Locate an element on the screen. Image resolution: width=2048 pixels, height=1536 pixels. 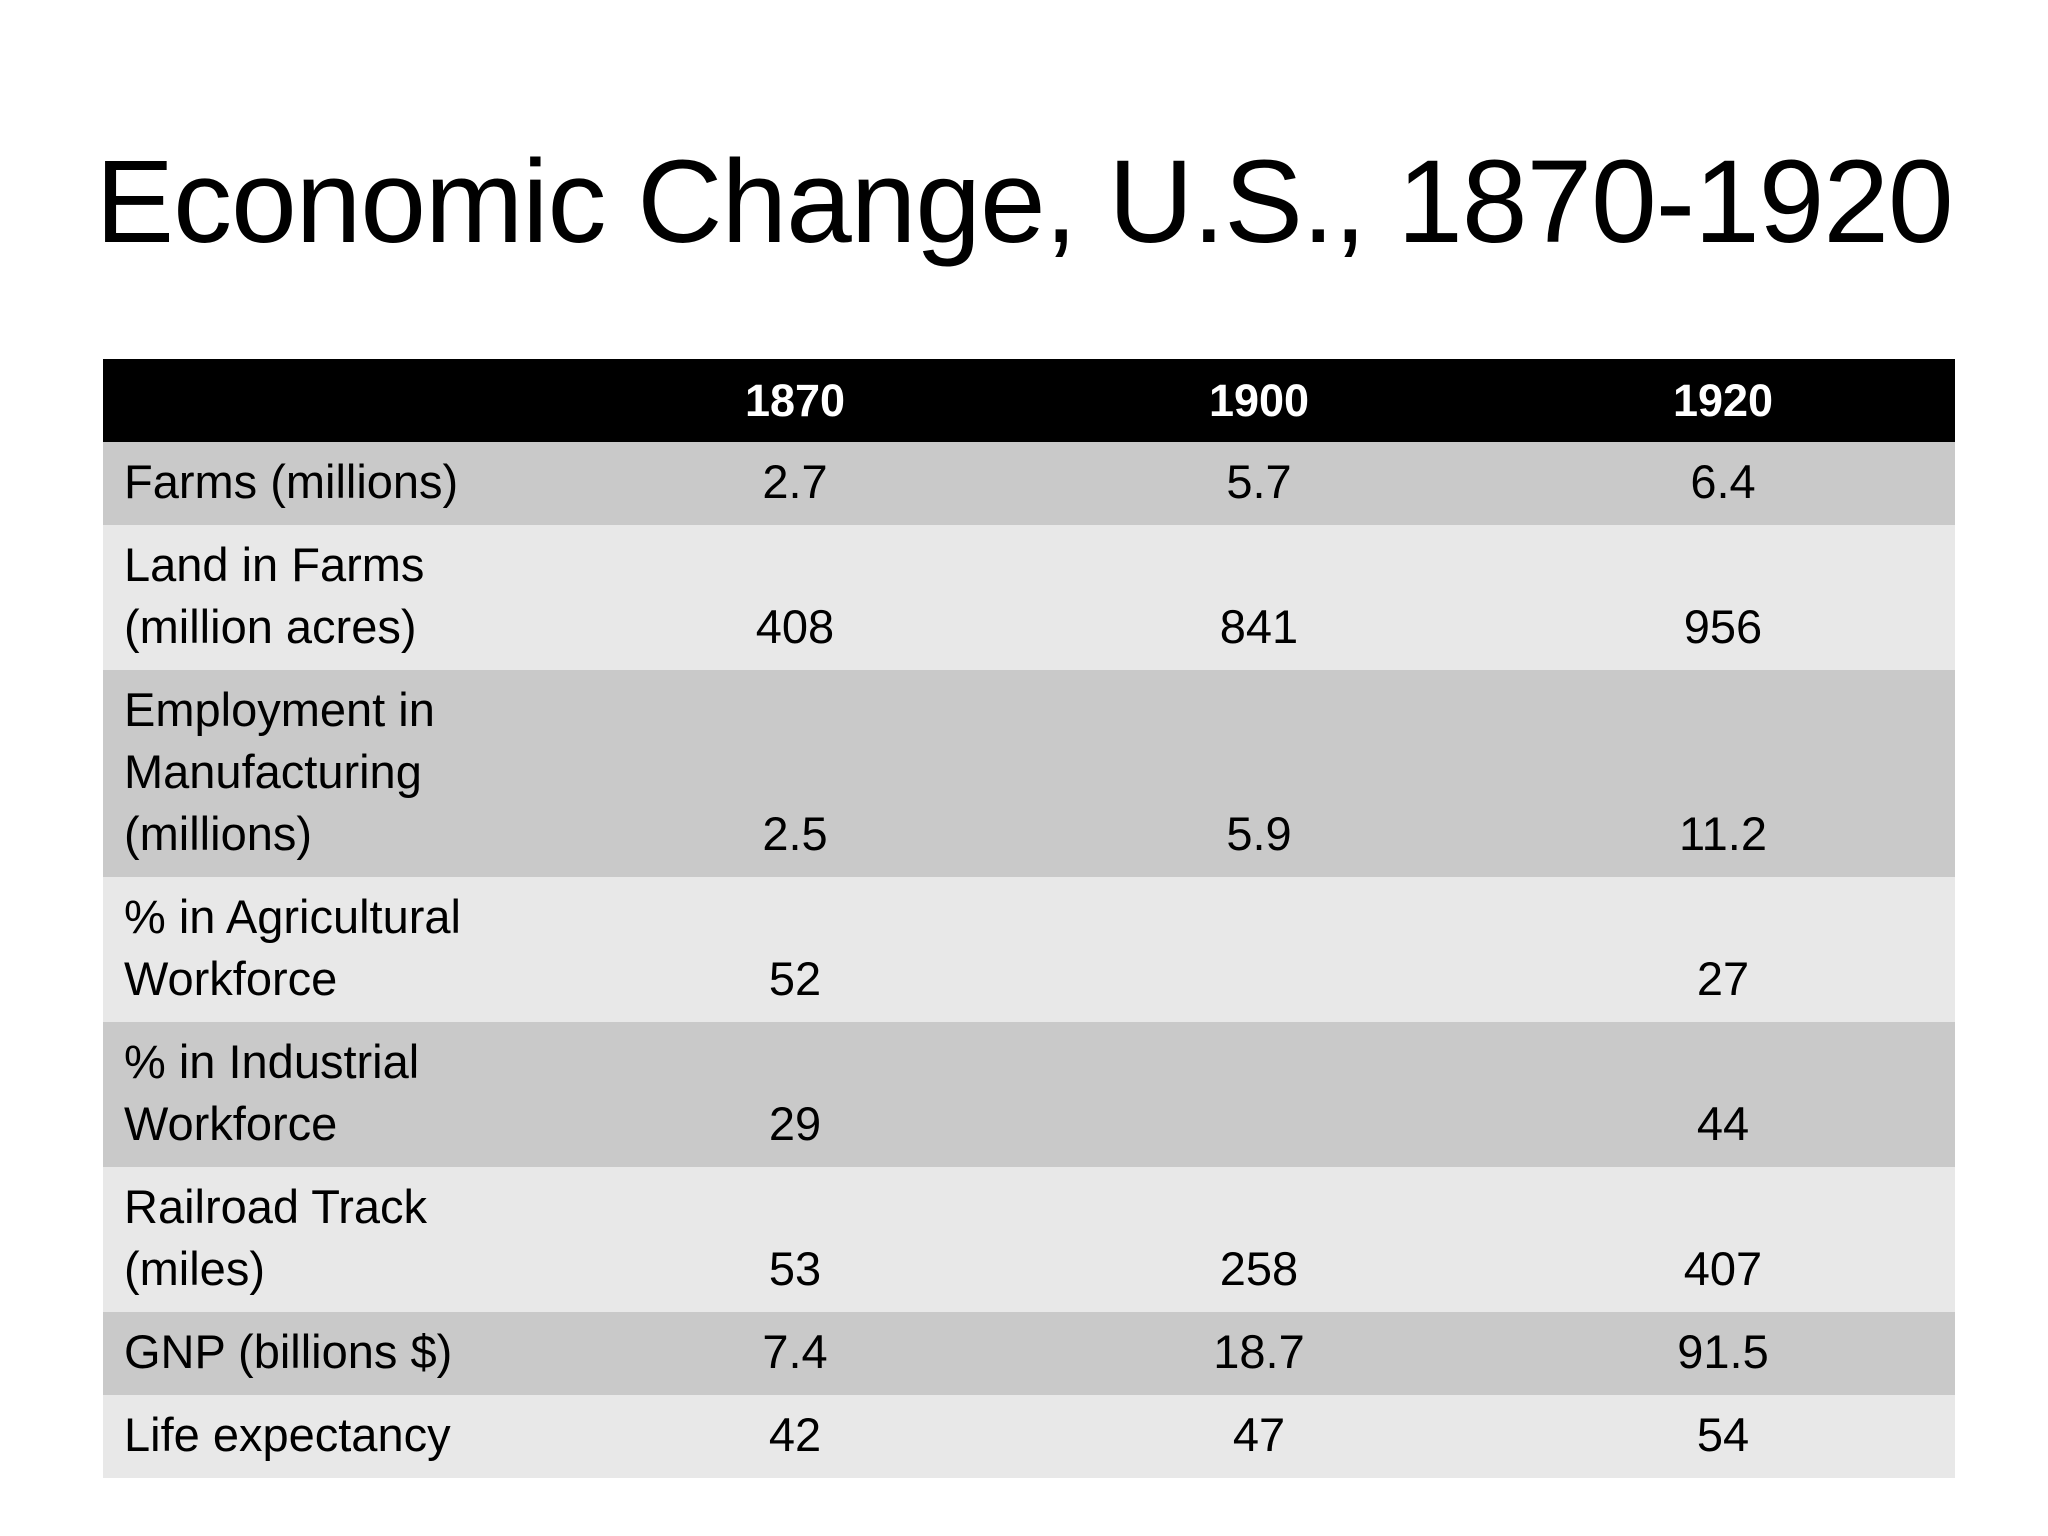
table-cell: 47 is located at coordinates (1259, 1434).